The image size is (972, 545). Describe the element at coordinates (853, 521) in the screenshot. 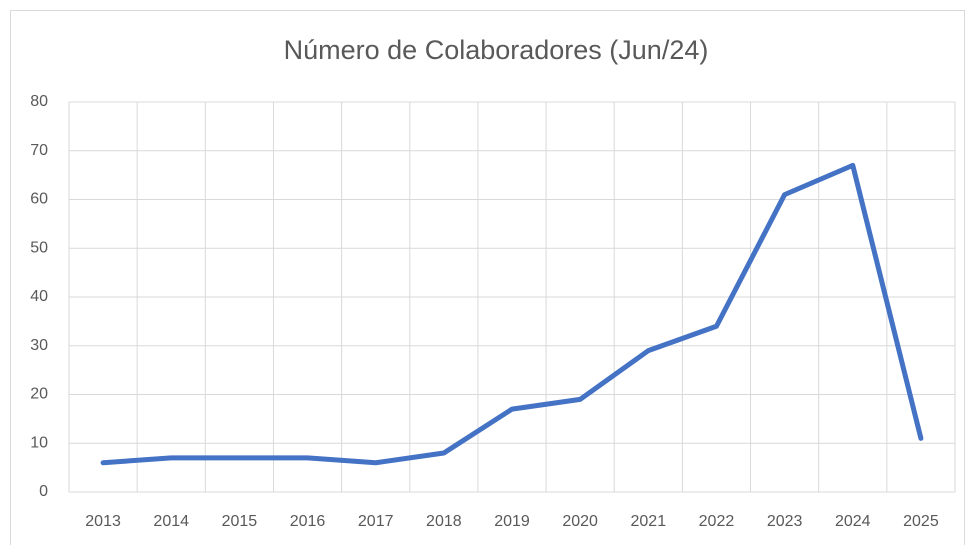

I see `x-tick-label: 2024` at that location.